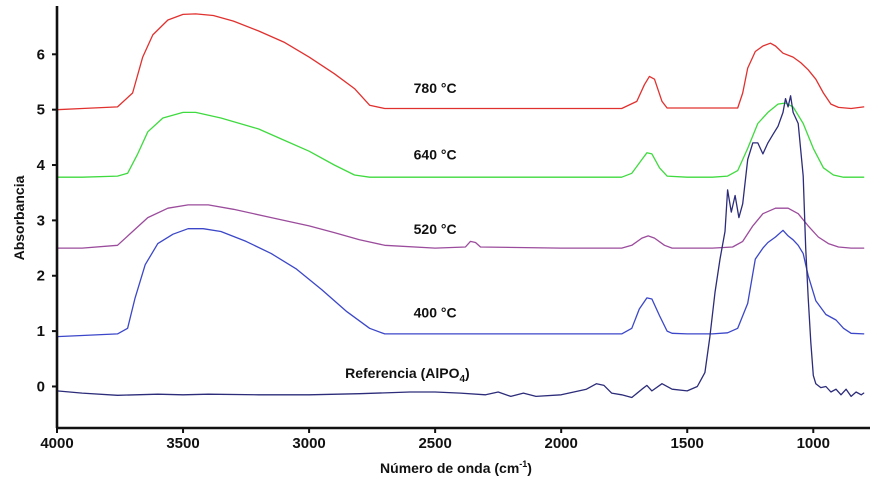 The width and height of the screenshot is (875, 478). I want to click on series-annotation: 400 °C, so click(435, 312).